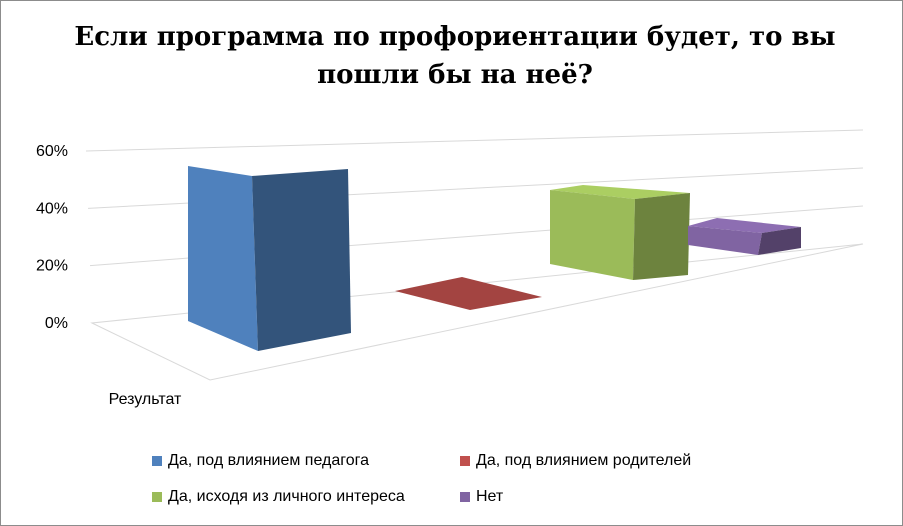 This screenshot has width=903, height=526. What do you see at coordinates (465, 461) in the screenshot?
I see `legend-swatch-parents` at bounding box center [465, 461].